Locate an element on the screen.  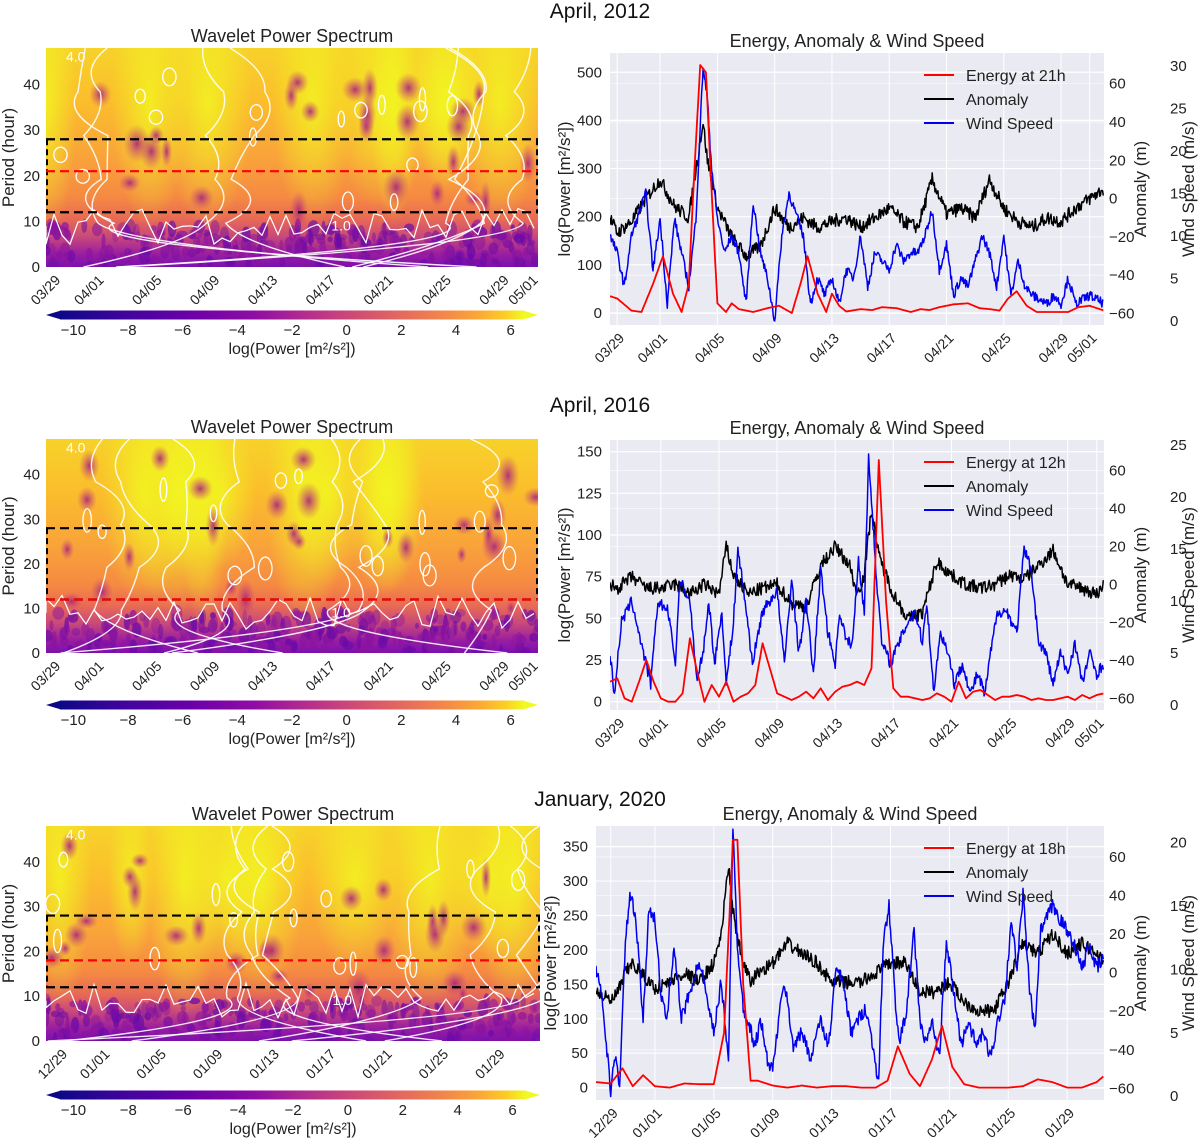
y2-tick-label: 20 is located at coordinates (1117, 934).